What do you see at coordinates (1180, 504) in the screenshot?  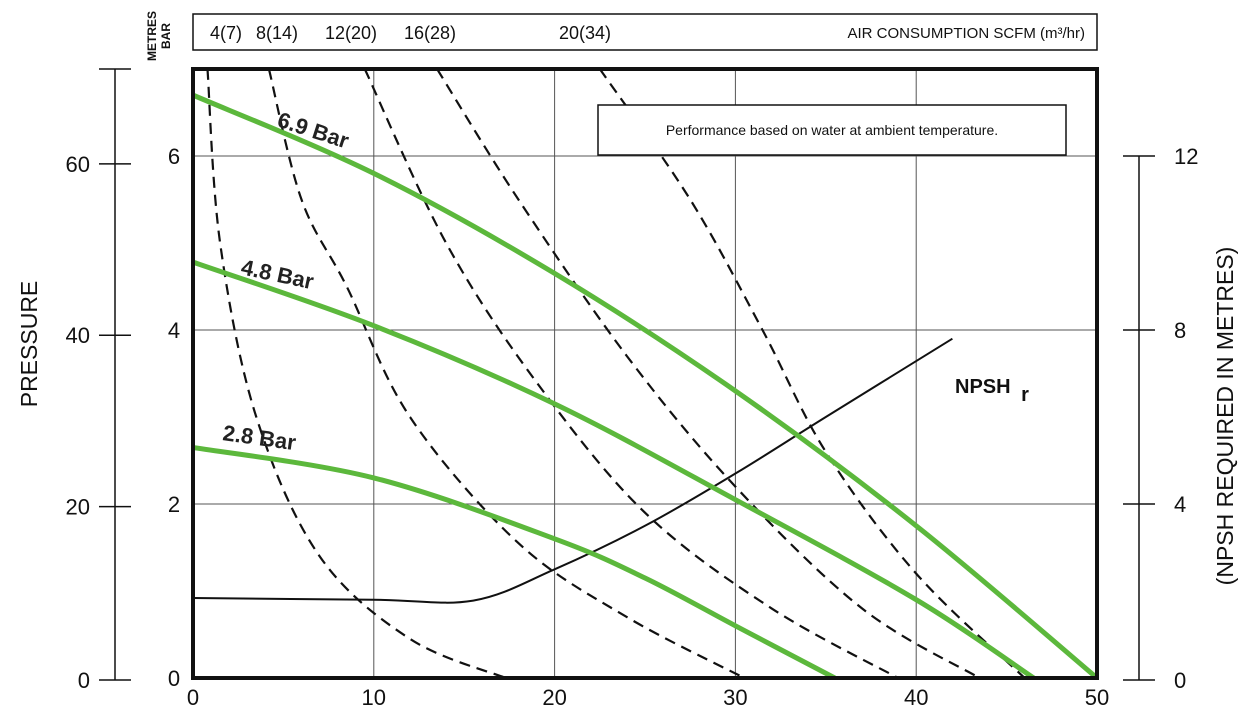 I see `npsh-tick-label-4: 4` at bounding box center [1180, 504].